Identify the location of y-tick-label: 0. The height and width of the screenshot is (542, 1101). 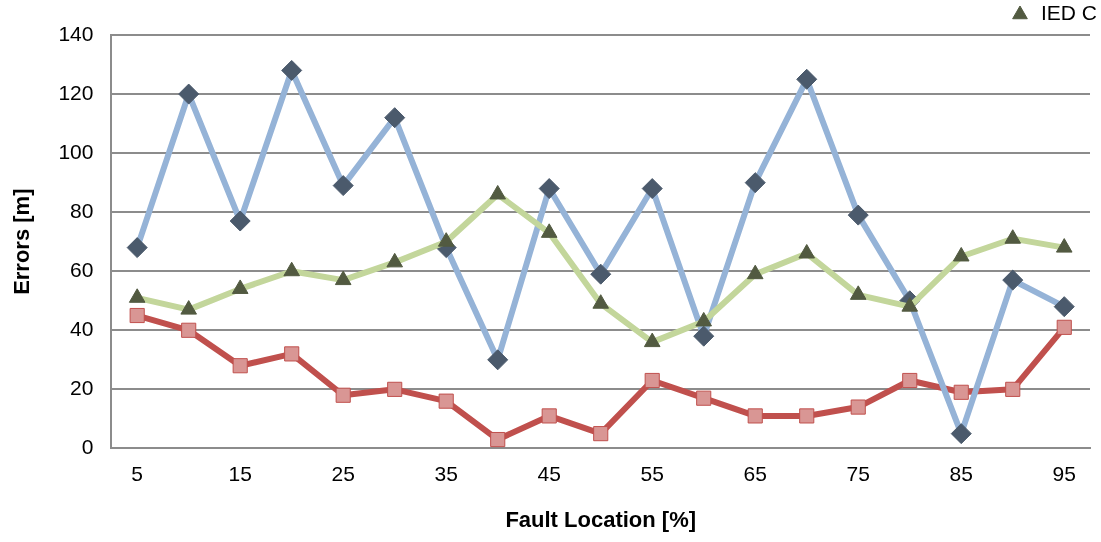
(87, 447).